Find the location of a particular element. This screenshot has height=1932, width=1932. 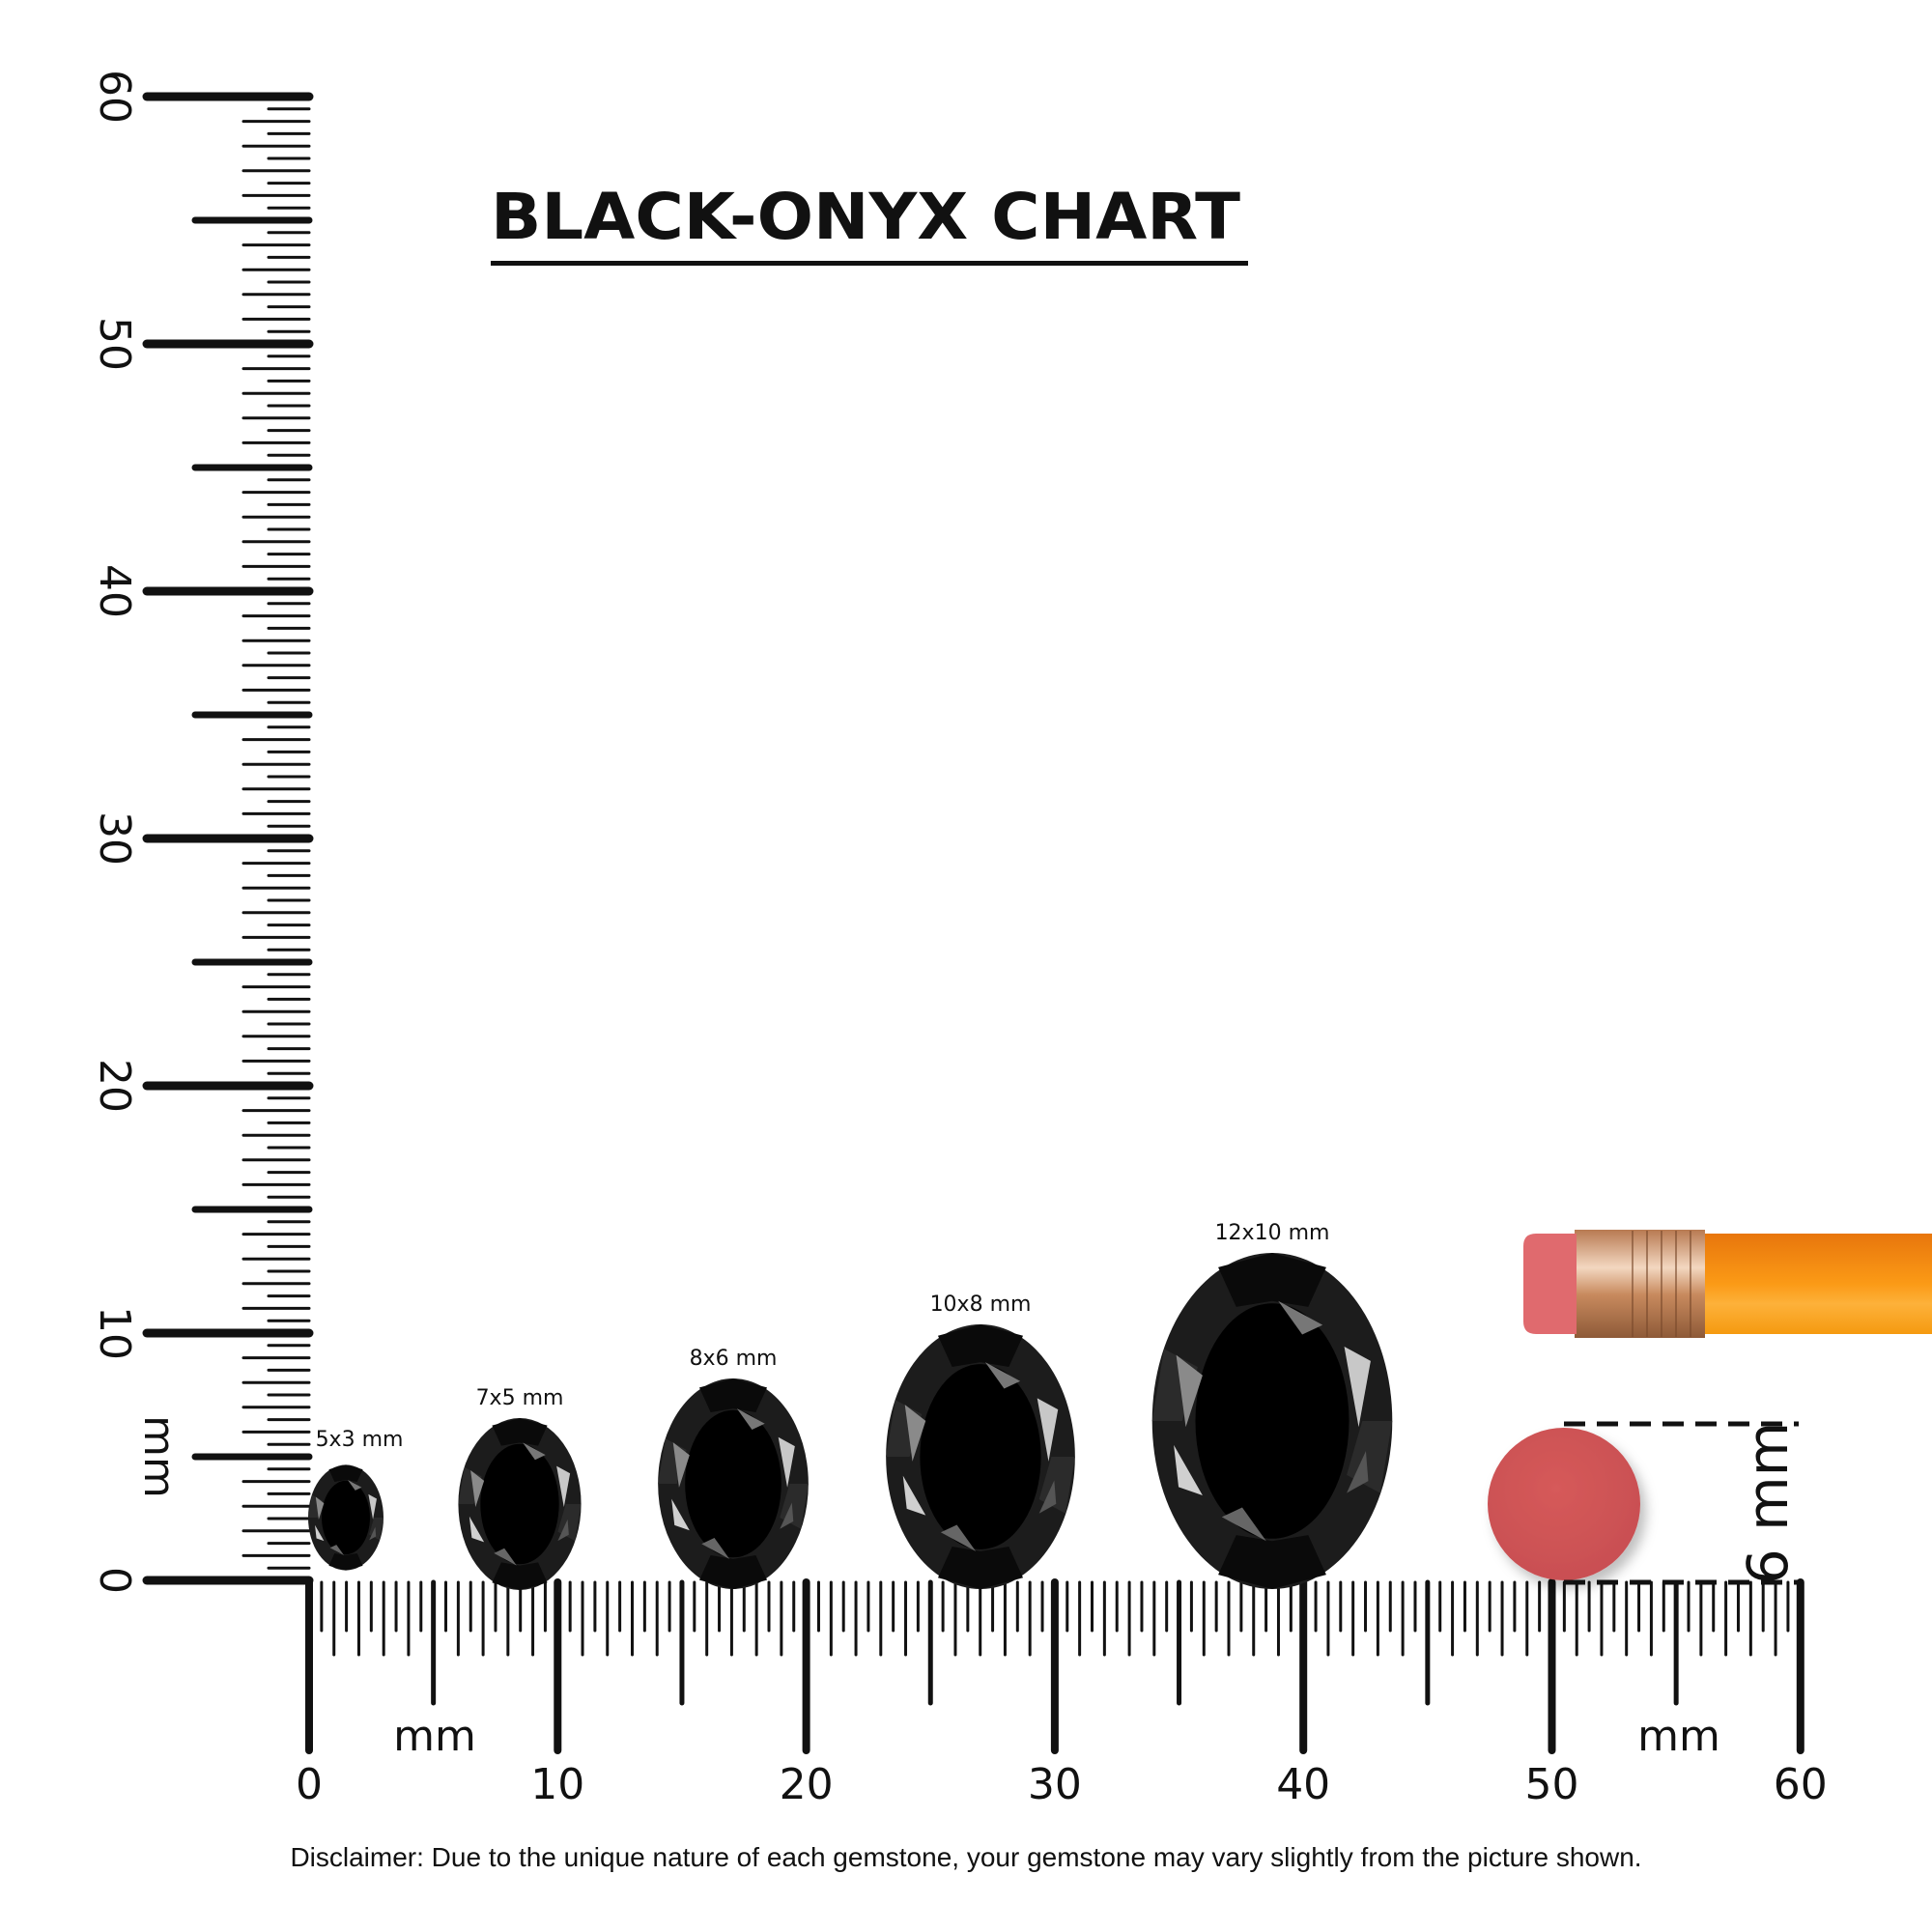

horizontal-ruler-label: 60 is located at coordinates (1801, 1784).